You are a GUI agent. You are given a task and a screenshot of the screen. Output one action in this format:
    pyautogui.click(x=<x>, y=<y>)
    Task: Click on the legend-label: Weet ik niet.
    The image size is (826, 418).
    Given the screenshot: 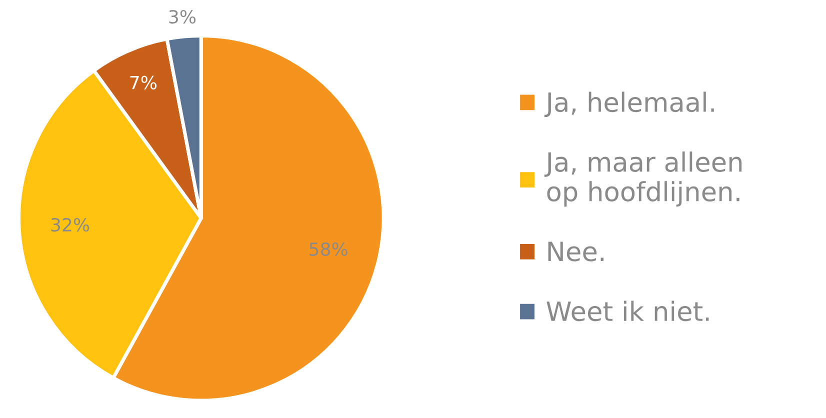 What is the action you would take?
    pyautogui.click(x=627, y=311)
    